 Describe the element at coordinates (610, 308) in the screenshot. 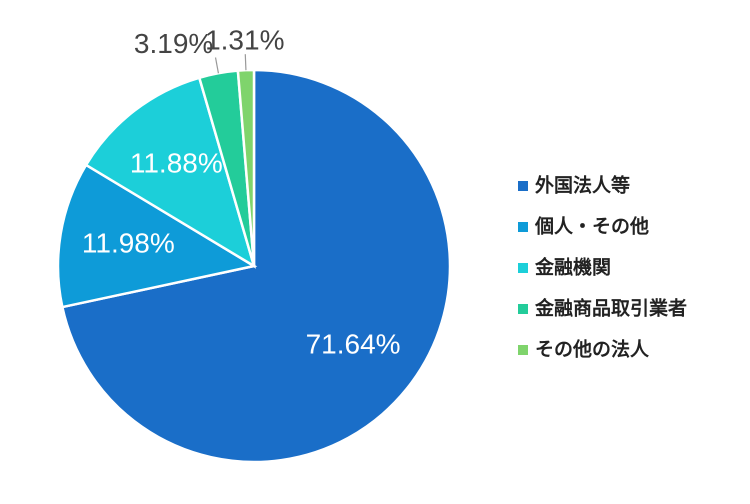

I see `legend-label: 金融商品取引業者` at that location.